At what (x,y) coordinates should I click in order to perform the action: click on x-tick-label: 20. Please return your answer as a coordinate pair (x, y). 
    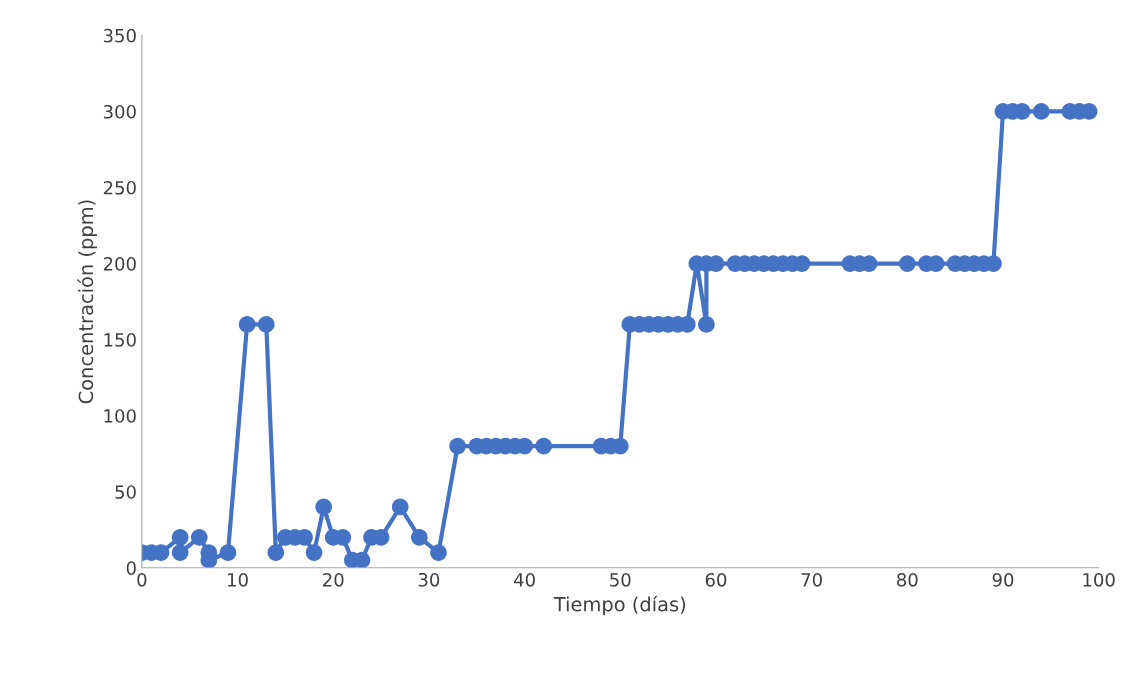
    Looking at the image, I should click on (333, 579).